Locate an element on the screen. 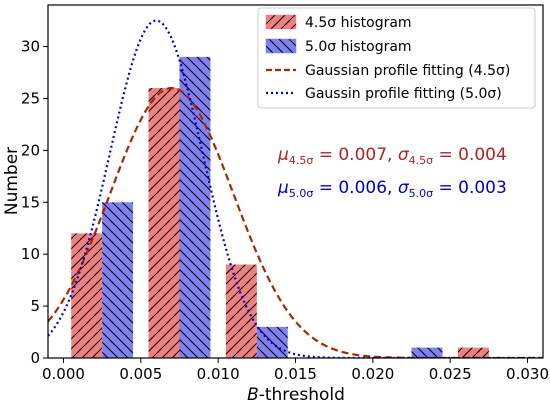 This screenshot has width=550, height=405. y-tick-label: 25 is located at coordinates (30, 98).